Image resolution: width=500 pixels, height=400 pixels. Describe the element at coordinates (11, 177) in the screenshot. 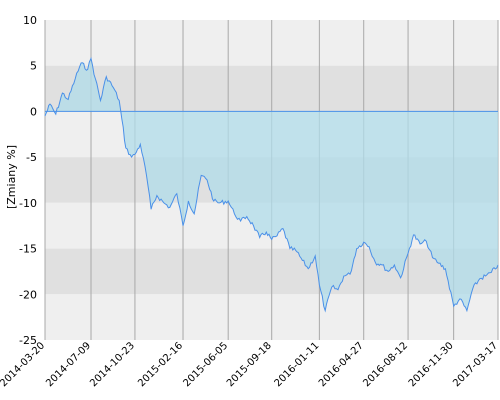

I see `y-axis-label: [Zmiany %]` at that location.